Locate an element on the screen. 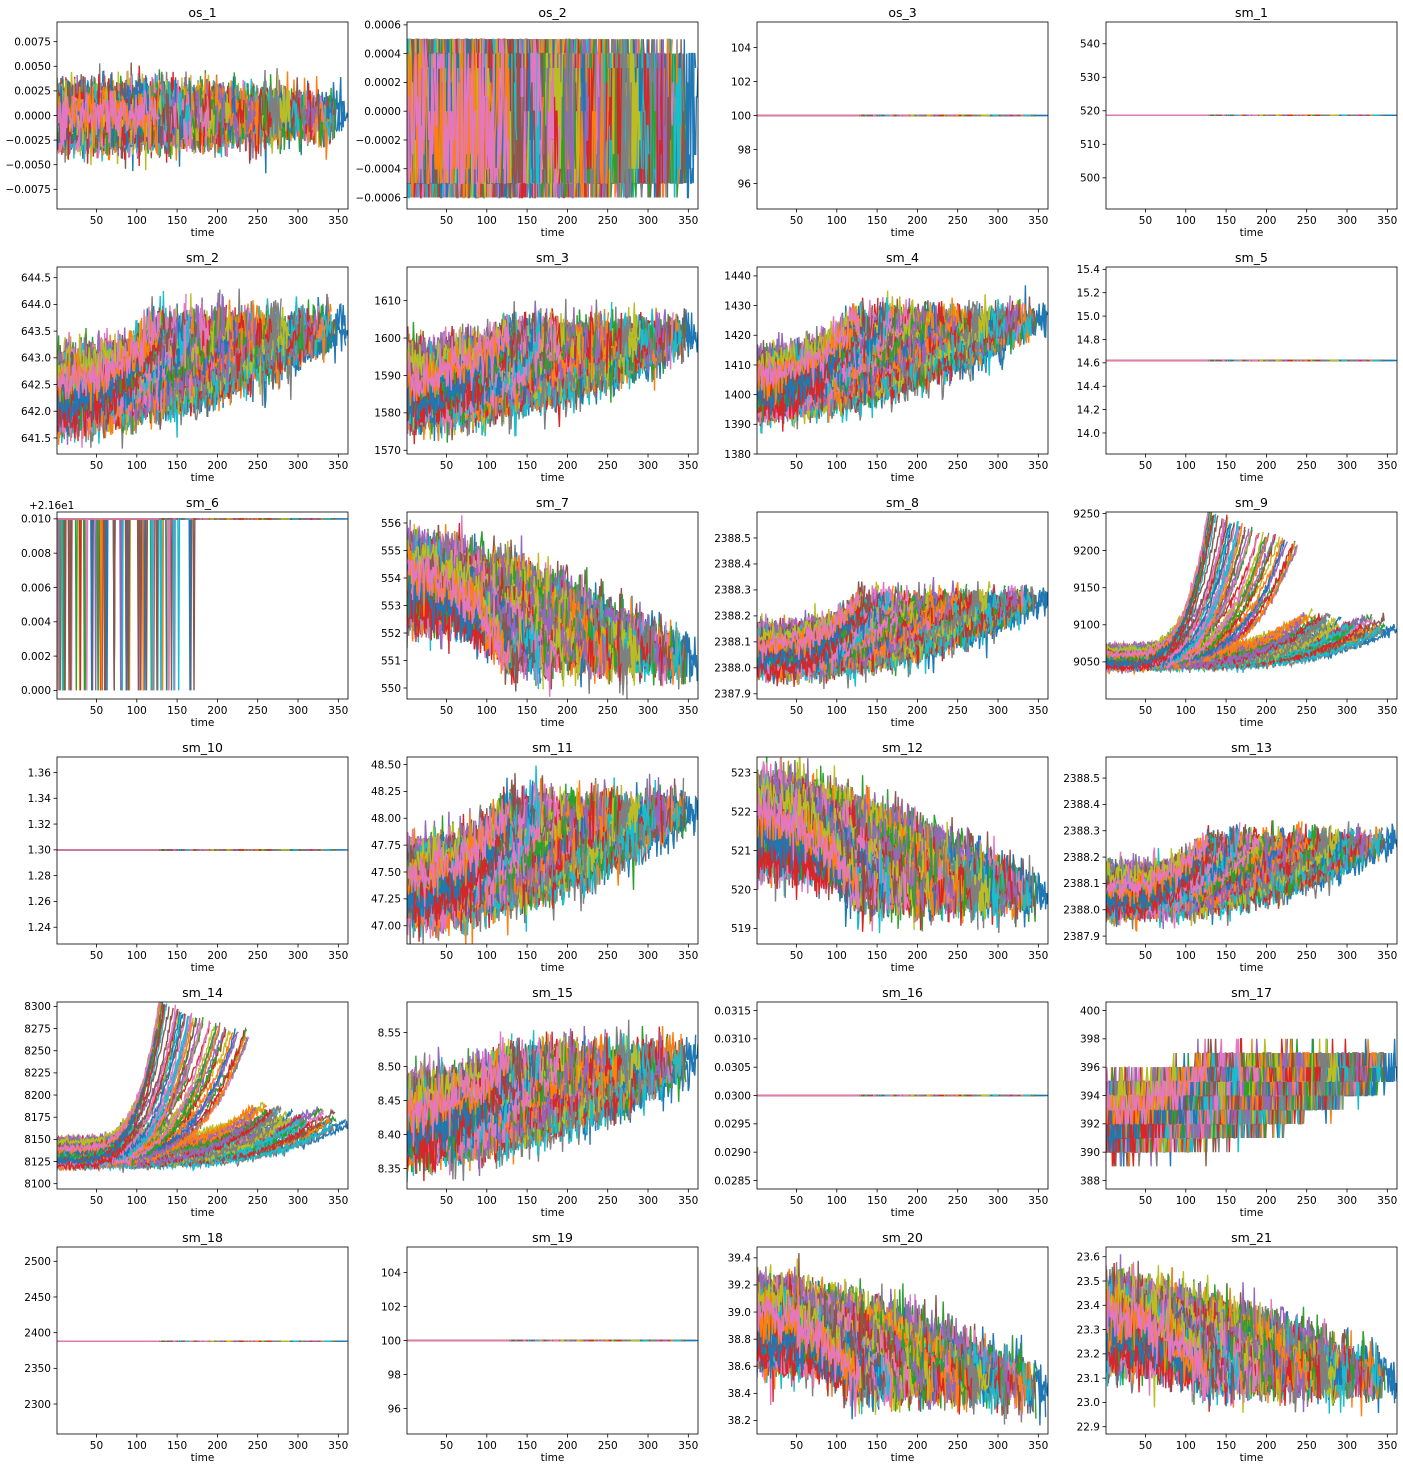  y-tick-label: 1.30 is located at coordinates (39, 851).